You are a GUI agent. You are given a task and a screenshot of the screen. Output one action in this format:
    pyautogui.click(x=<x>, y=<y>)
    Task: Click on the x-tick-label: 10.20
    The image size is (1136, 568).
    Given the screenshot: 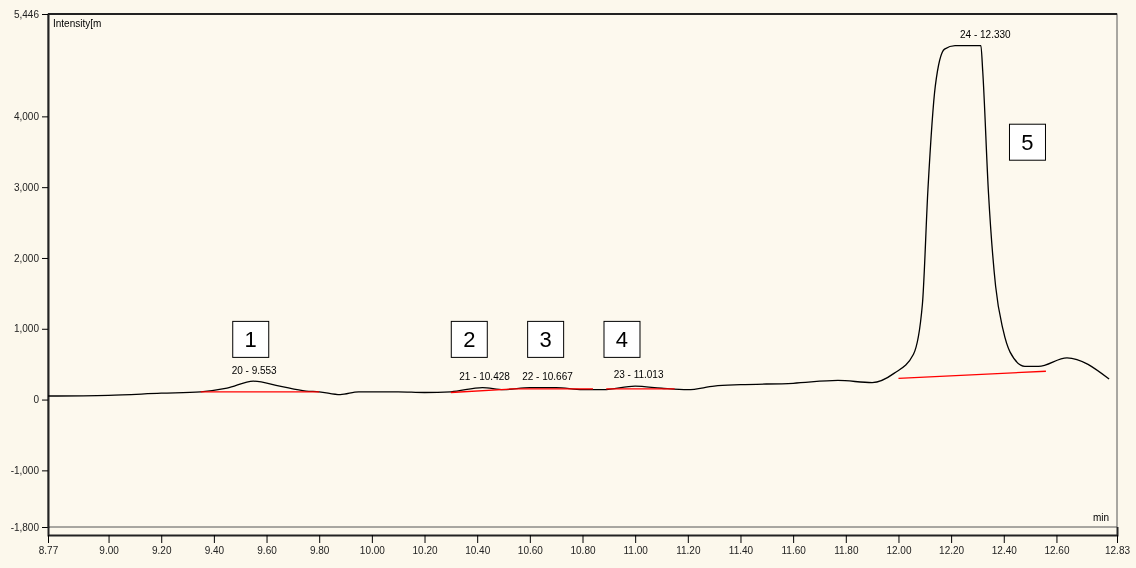 What is the action you would take?
    pyautogui.click(x=425, y=551)
    